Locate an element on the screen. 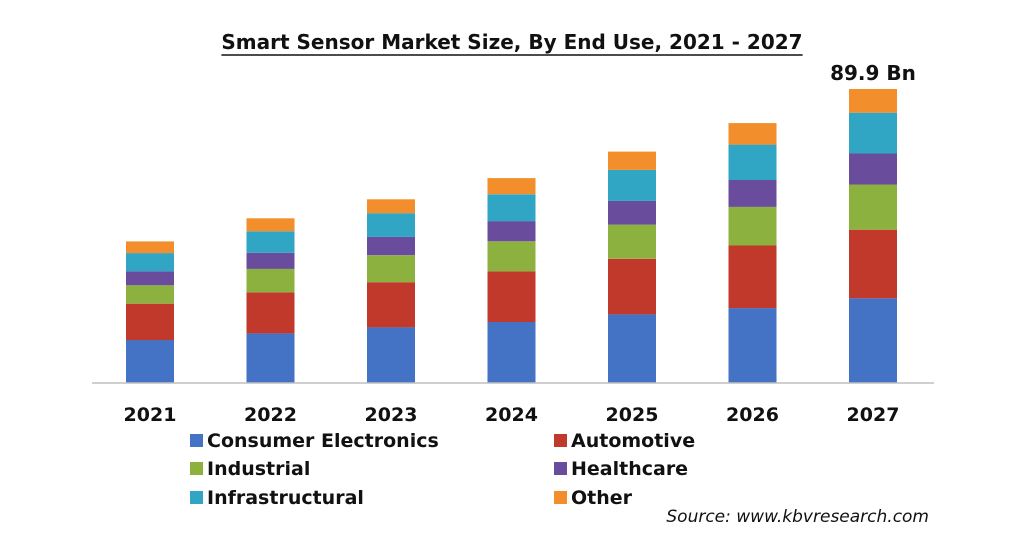 Image resolution: width=1024 pixels, height=536 pixels. x-tick-label: 2025 is located at coordinates (632, 415).